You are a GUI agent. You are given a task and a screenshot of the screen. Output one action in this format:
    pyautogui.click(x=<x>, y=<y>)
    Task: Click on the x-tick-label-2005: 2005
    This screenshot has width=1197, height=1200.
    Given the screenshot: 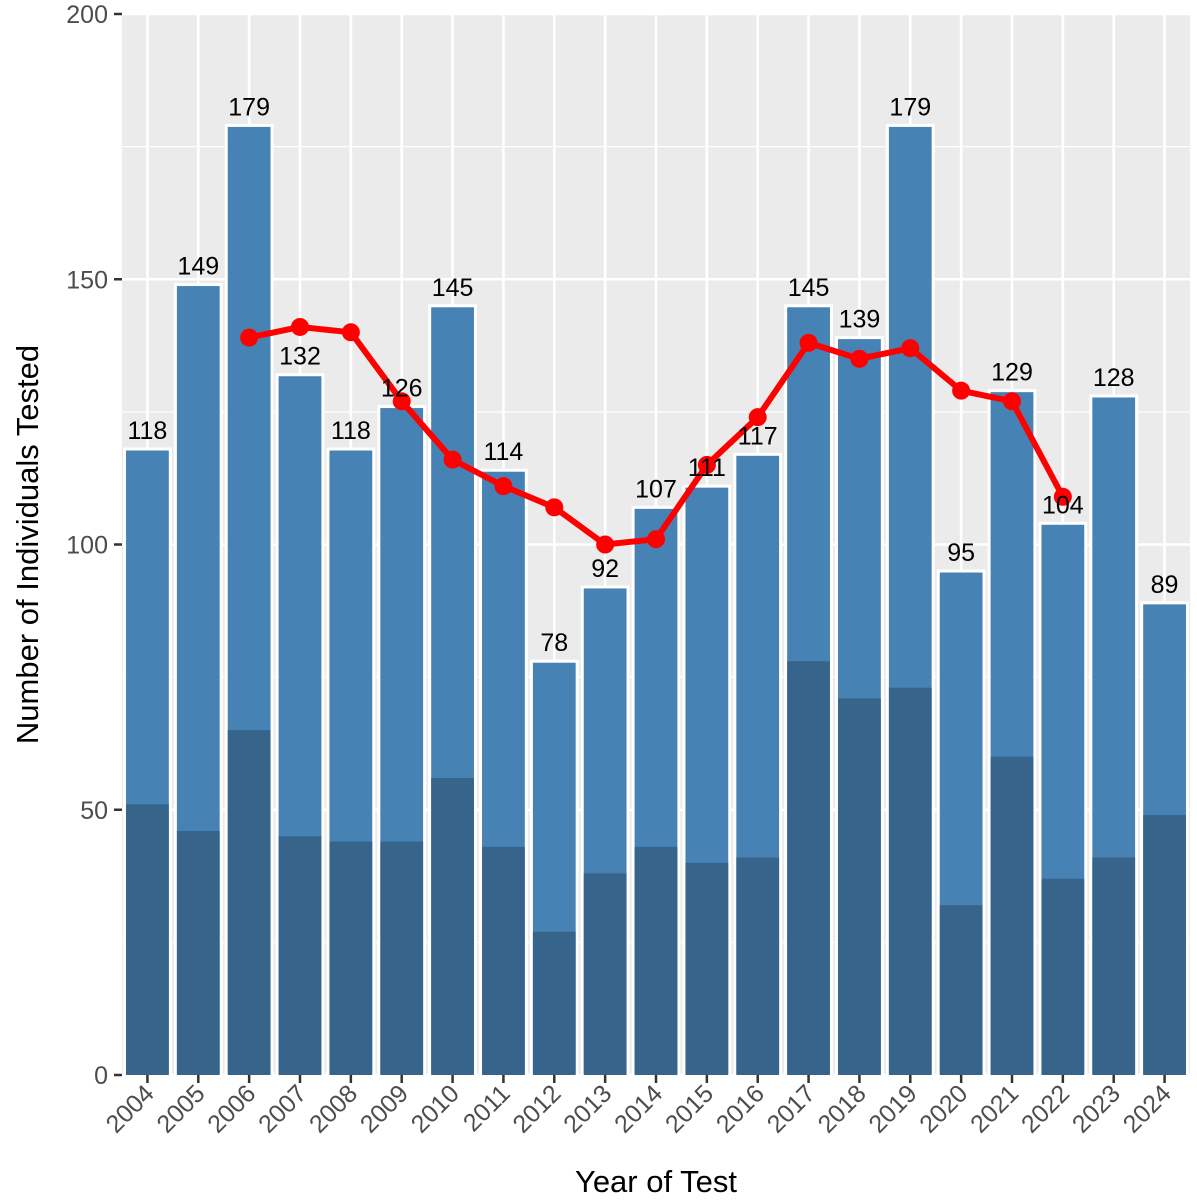 What is the action you would take?
    pyautogui.click(x=180, y=1108)
    